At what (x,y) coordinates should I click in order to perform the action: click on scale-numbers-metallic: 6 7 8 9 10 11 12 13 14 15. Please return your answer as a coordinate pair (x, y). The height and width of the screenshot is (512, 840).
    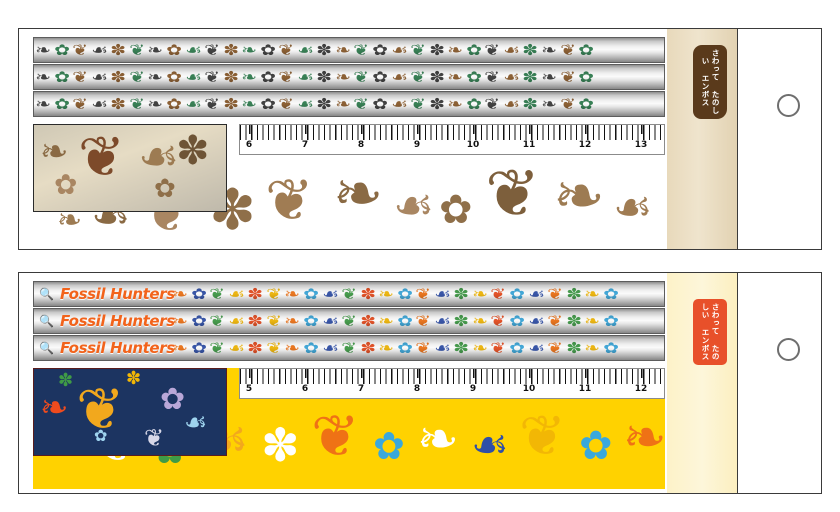
    Looking at the image, I should click on (446, 145).